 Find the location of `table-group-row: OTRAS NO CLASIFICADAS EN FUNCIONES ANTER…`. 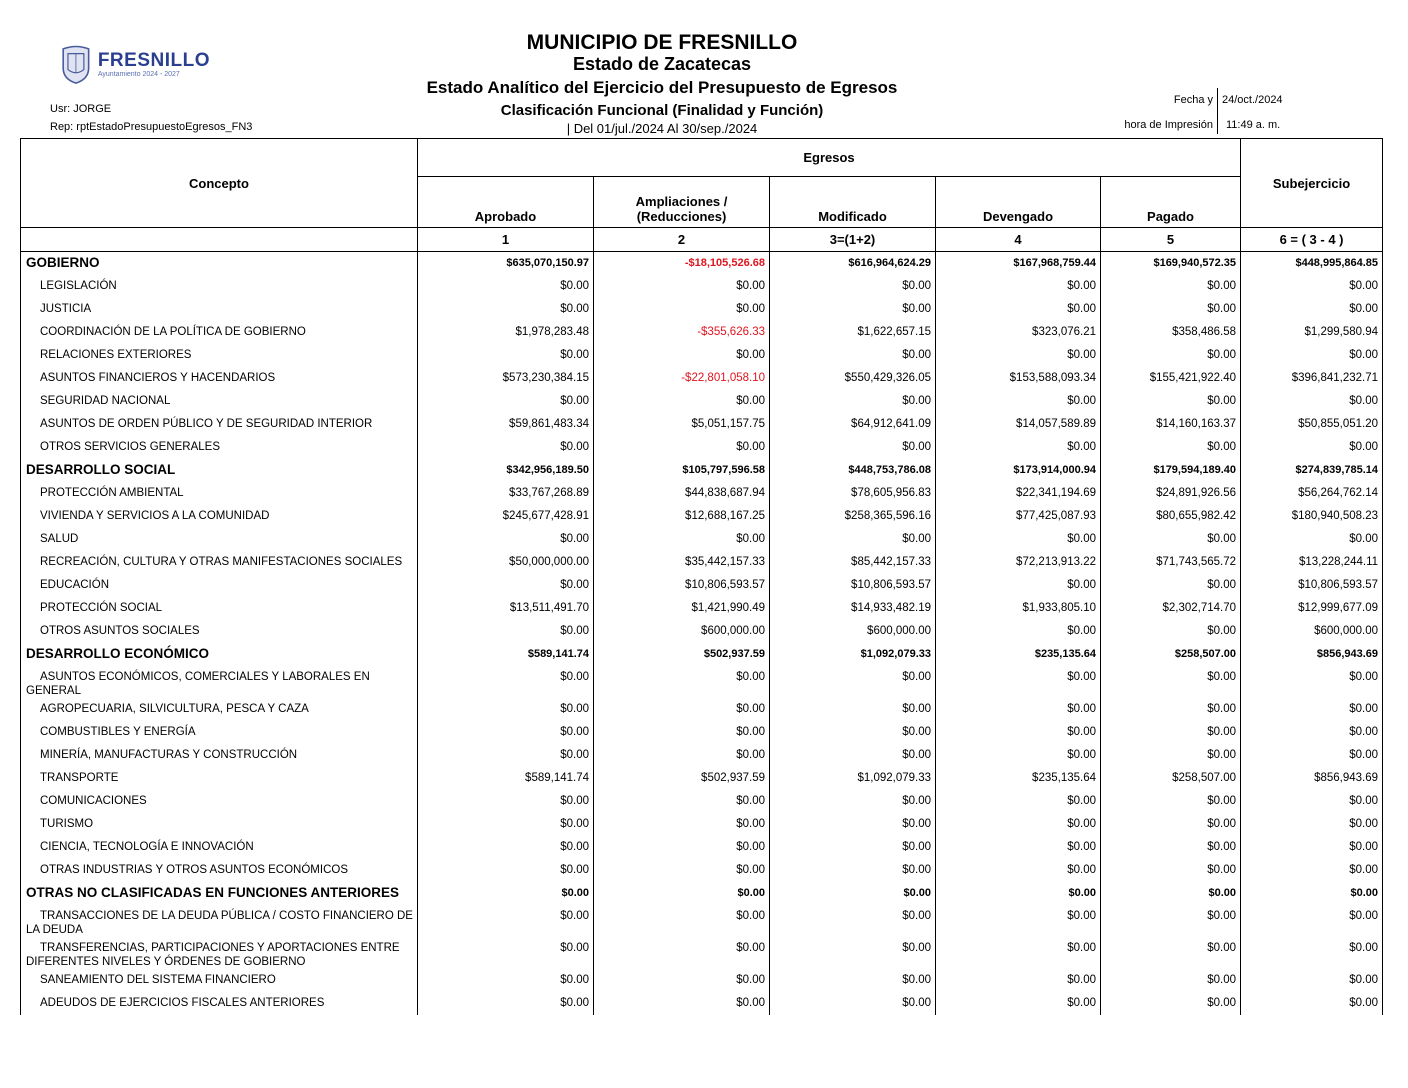

table-group-row: OTRAS NO CLASIFICADAS EN FUNCIONES ANTER… is located at coordinates (702, 893).